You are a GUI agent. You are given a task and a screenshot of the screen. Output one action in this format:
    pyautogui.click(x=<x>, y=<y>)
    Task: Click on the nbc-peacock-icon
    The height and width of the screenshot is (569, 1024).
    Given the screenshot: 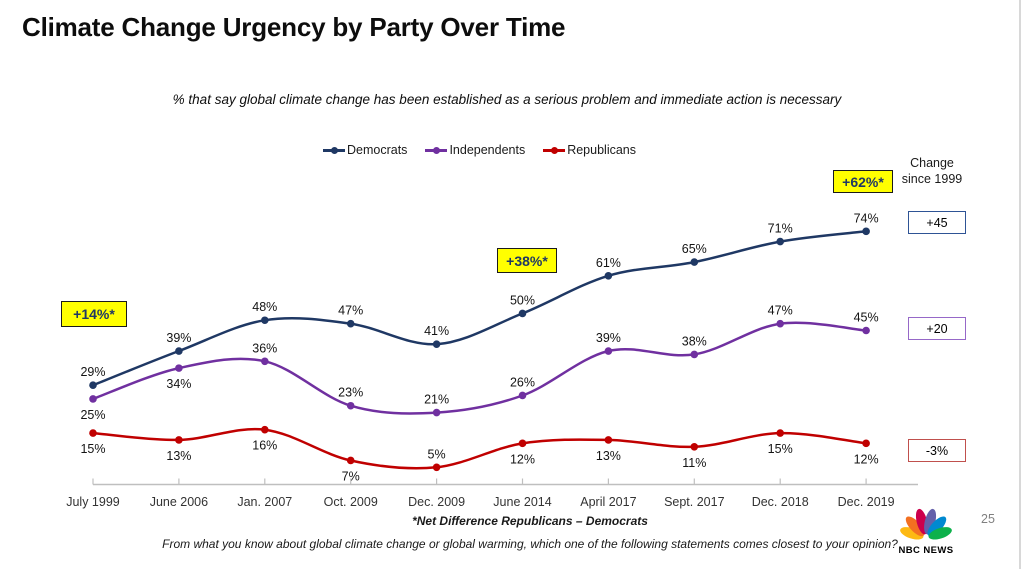 What is the action you would take?
    pyautogui.click(x=926, y=524)
    